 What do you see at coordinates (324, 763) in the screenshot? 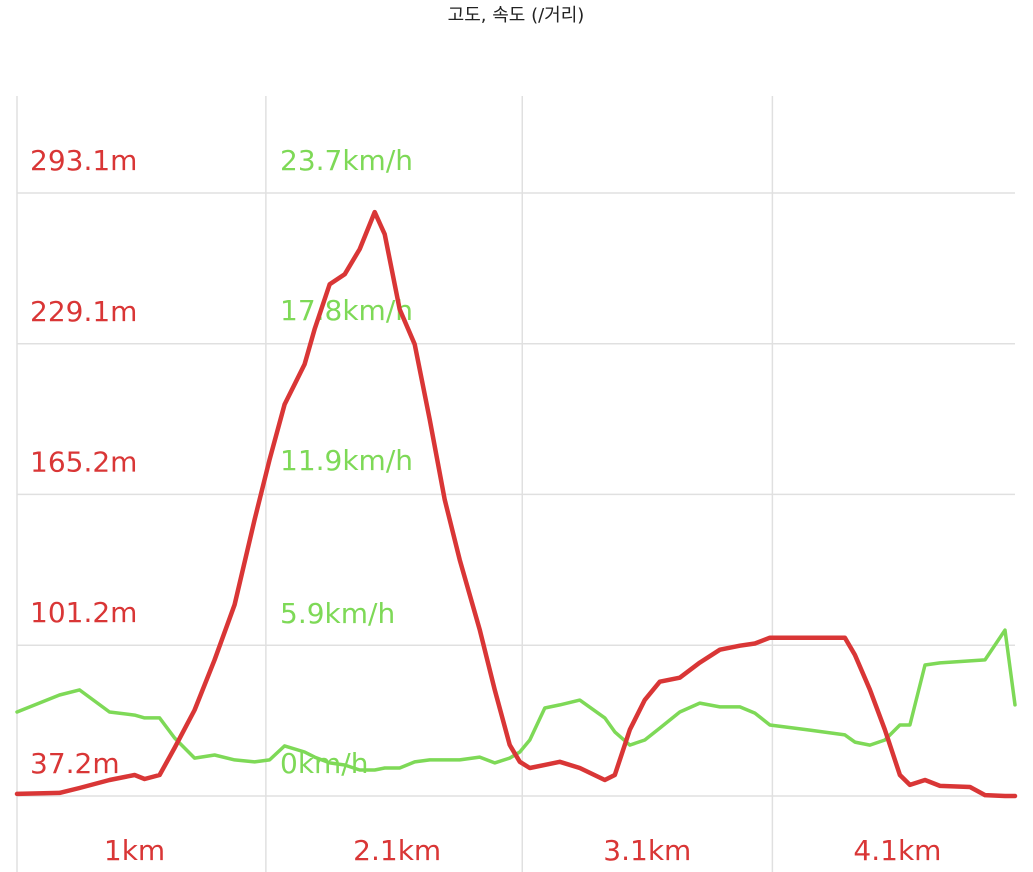
I see `y2-tick-label: 0km/h` at bounding box center [324, 763].